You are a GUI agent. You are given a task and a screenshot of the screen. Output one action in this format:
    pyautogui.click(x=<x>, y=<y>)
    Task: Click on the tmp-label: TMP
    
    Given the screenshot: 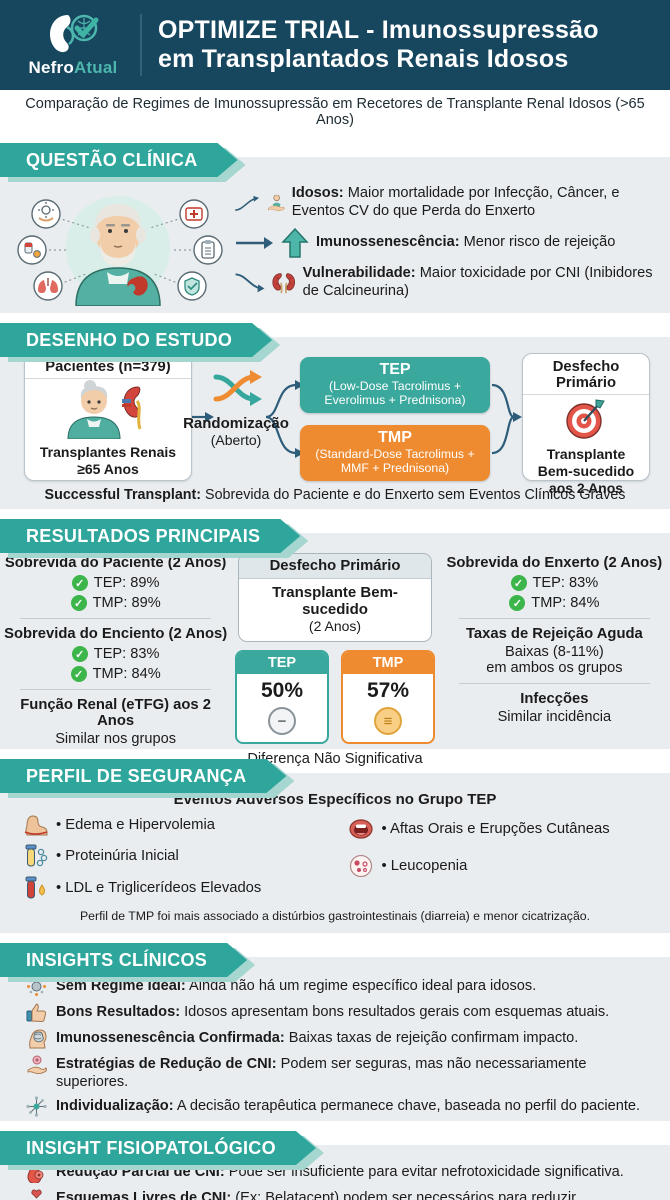 What is the action you would take?
    pyautogui.click(x=395, y=438)
    